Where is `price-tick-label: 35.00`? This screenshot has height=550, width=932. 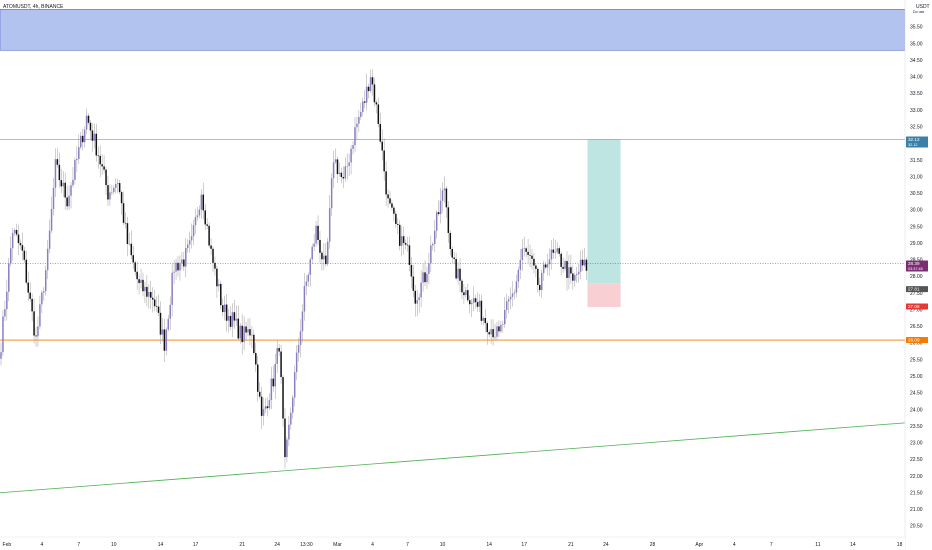
price-tick-label: 35.00 is located at coordinates (916, 44).